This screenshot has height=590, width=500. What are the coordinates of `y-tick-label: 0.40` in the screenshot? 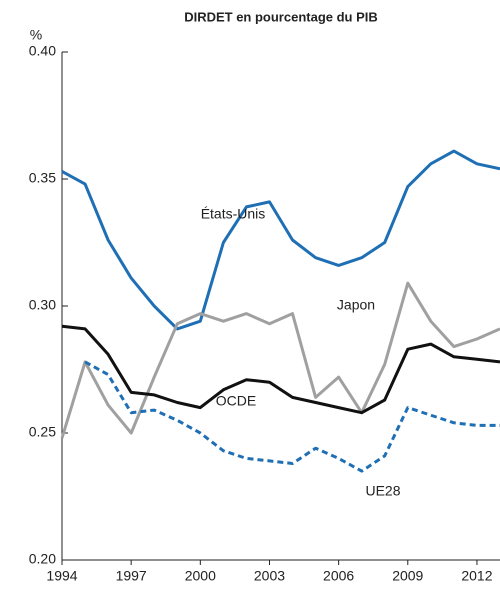 It's located at (42, 51).